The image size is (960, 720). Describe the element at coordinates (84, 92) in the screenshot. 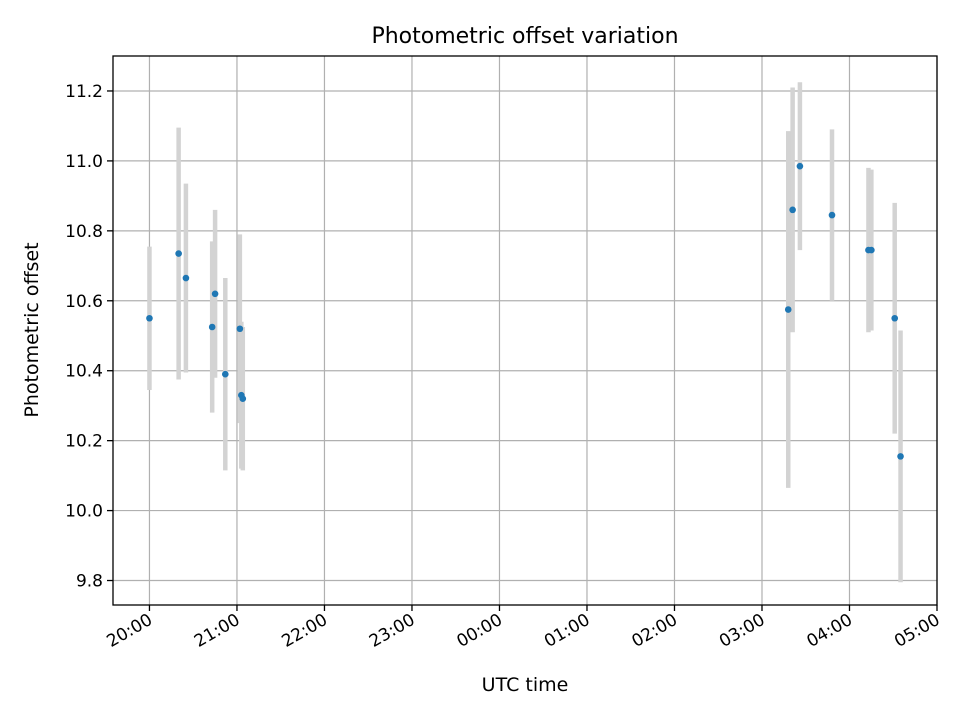

I see `y-tick-label: 11.2` at that location.